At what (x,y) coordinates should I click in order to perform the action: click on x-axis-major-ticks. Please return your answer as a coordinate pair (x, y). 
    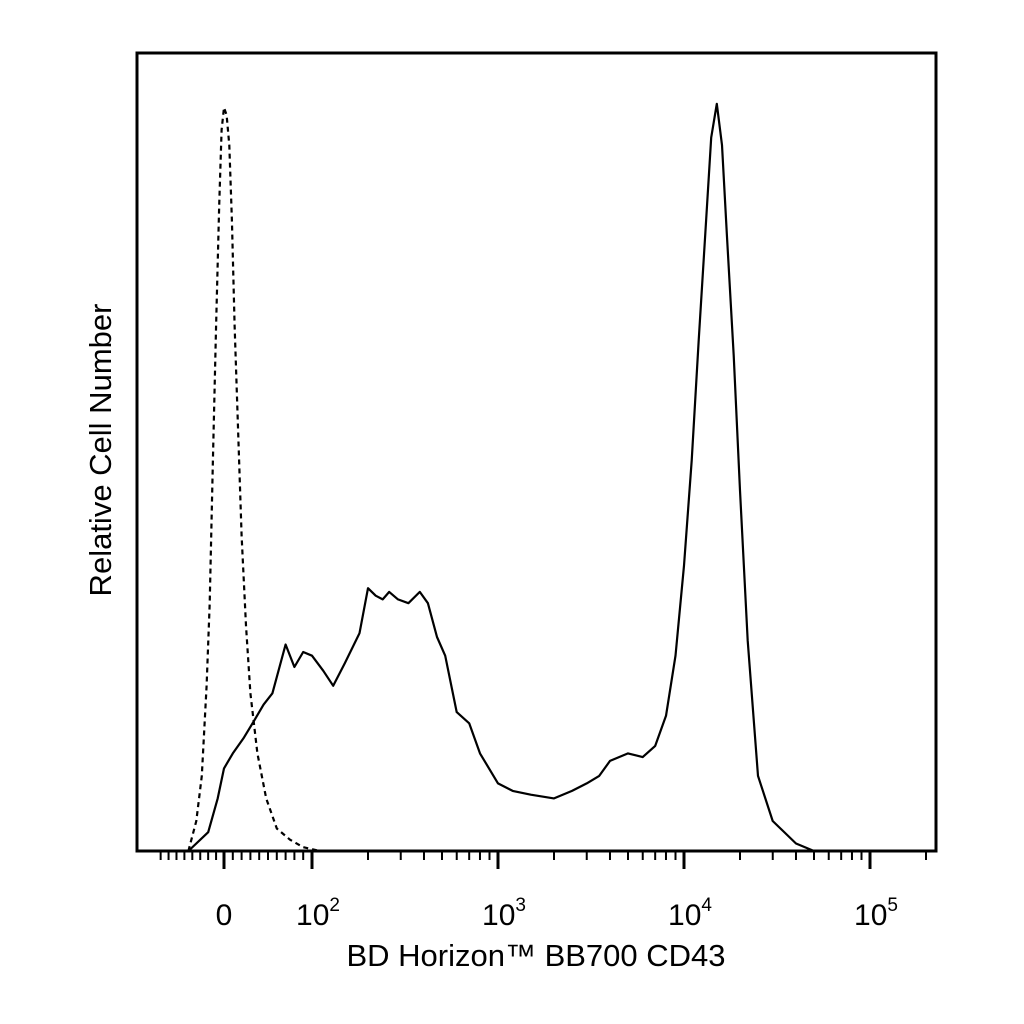
    Looking at the image, I should click on (547, 860).